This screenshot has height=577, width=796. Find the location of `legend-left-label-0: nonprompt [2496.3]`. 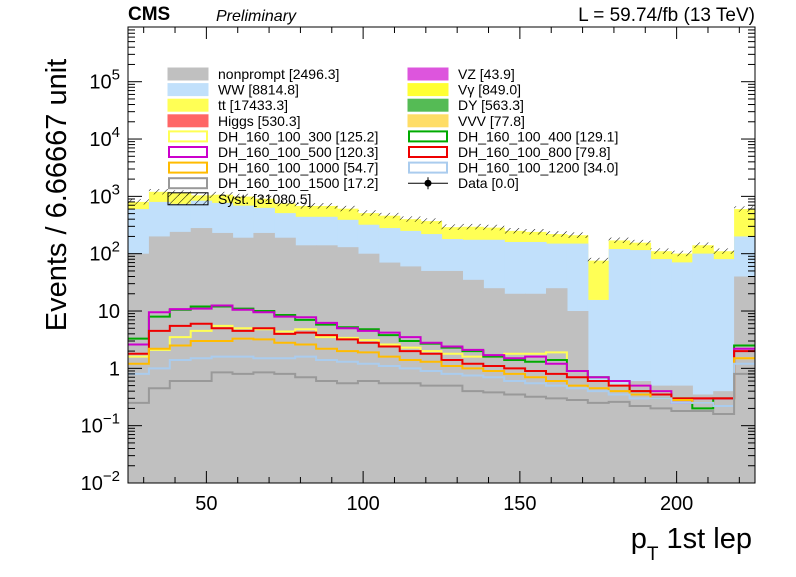

legend-left-label-0: nonprompt [2496.3] is located at coordinates (278, 74).